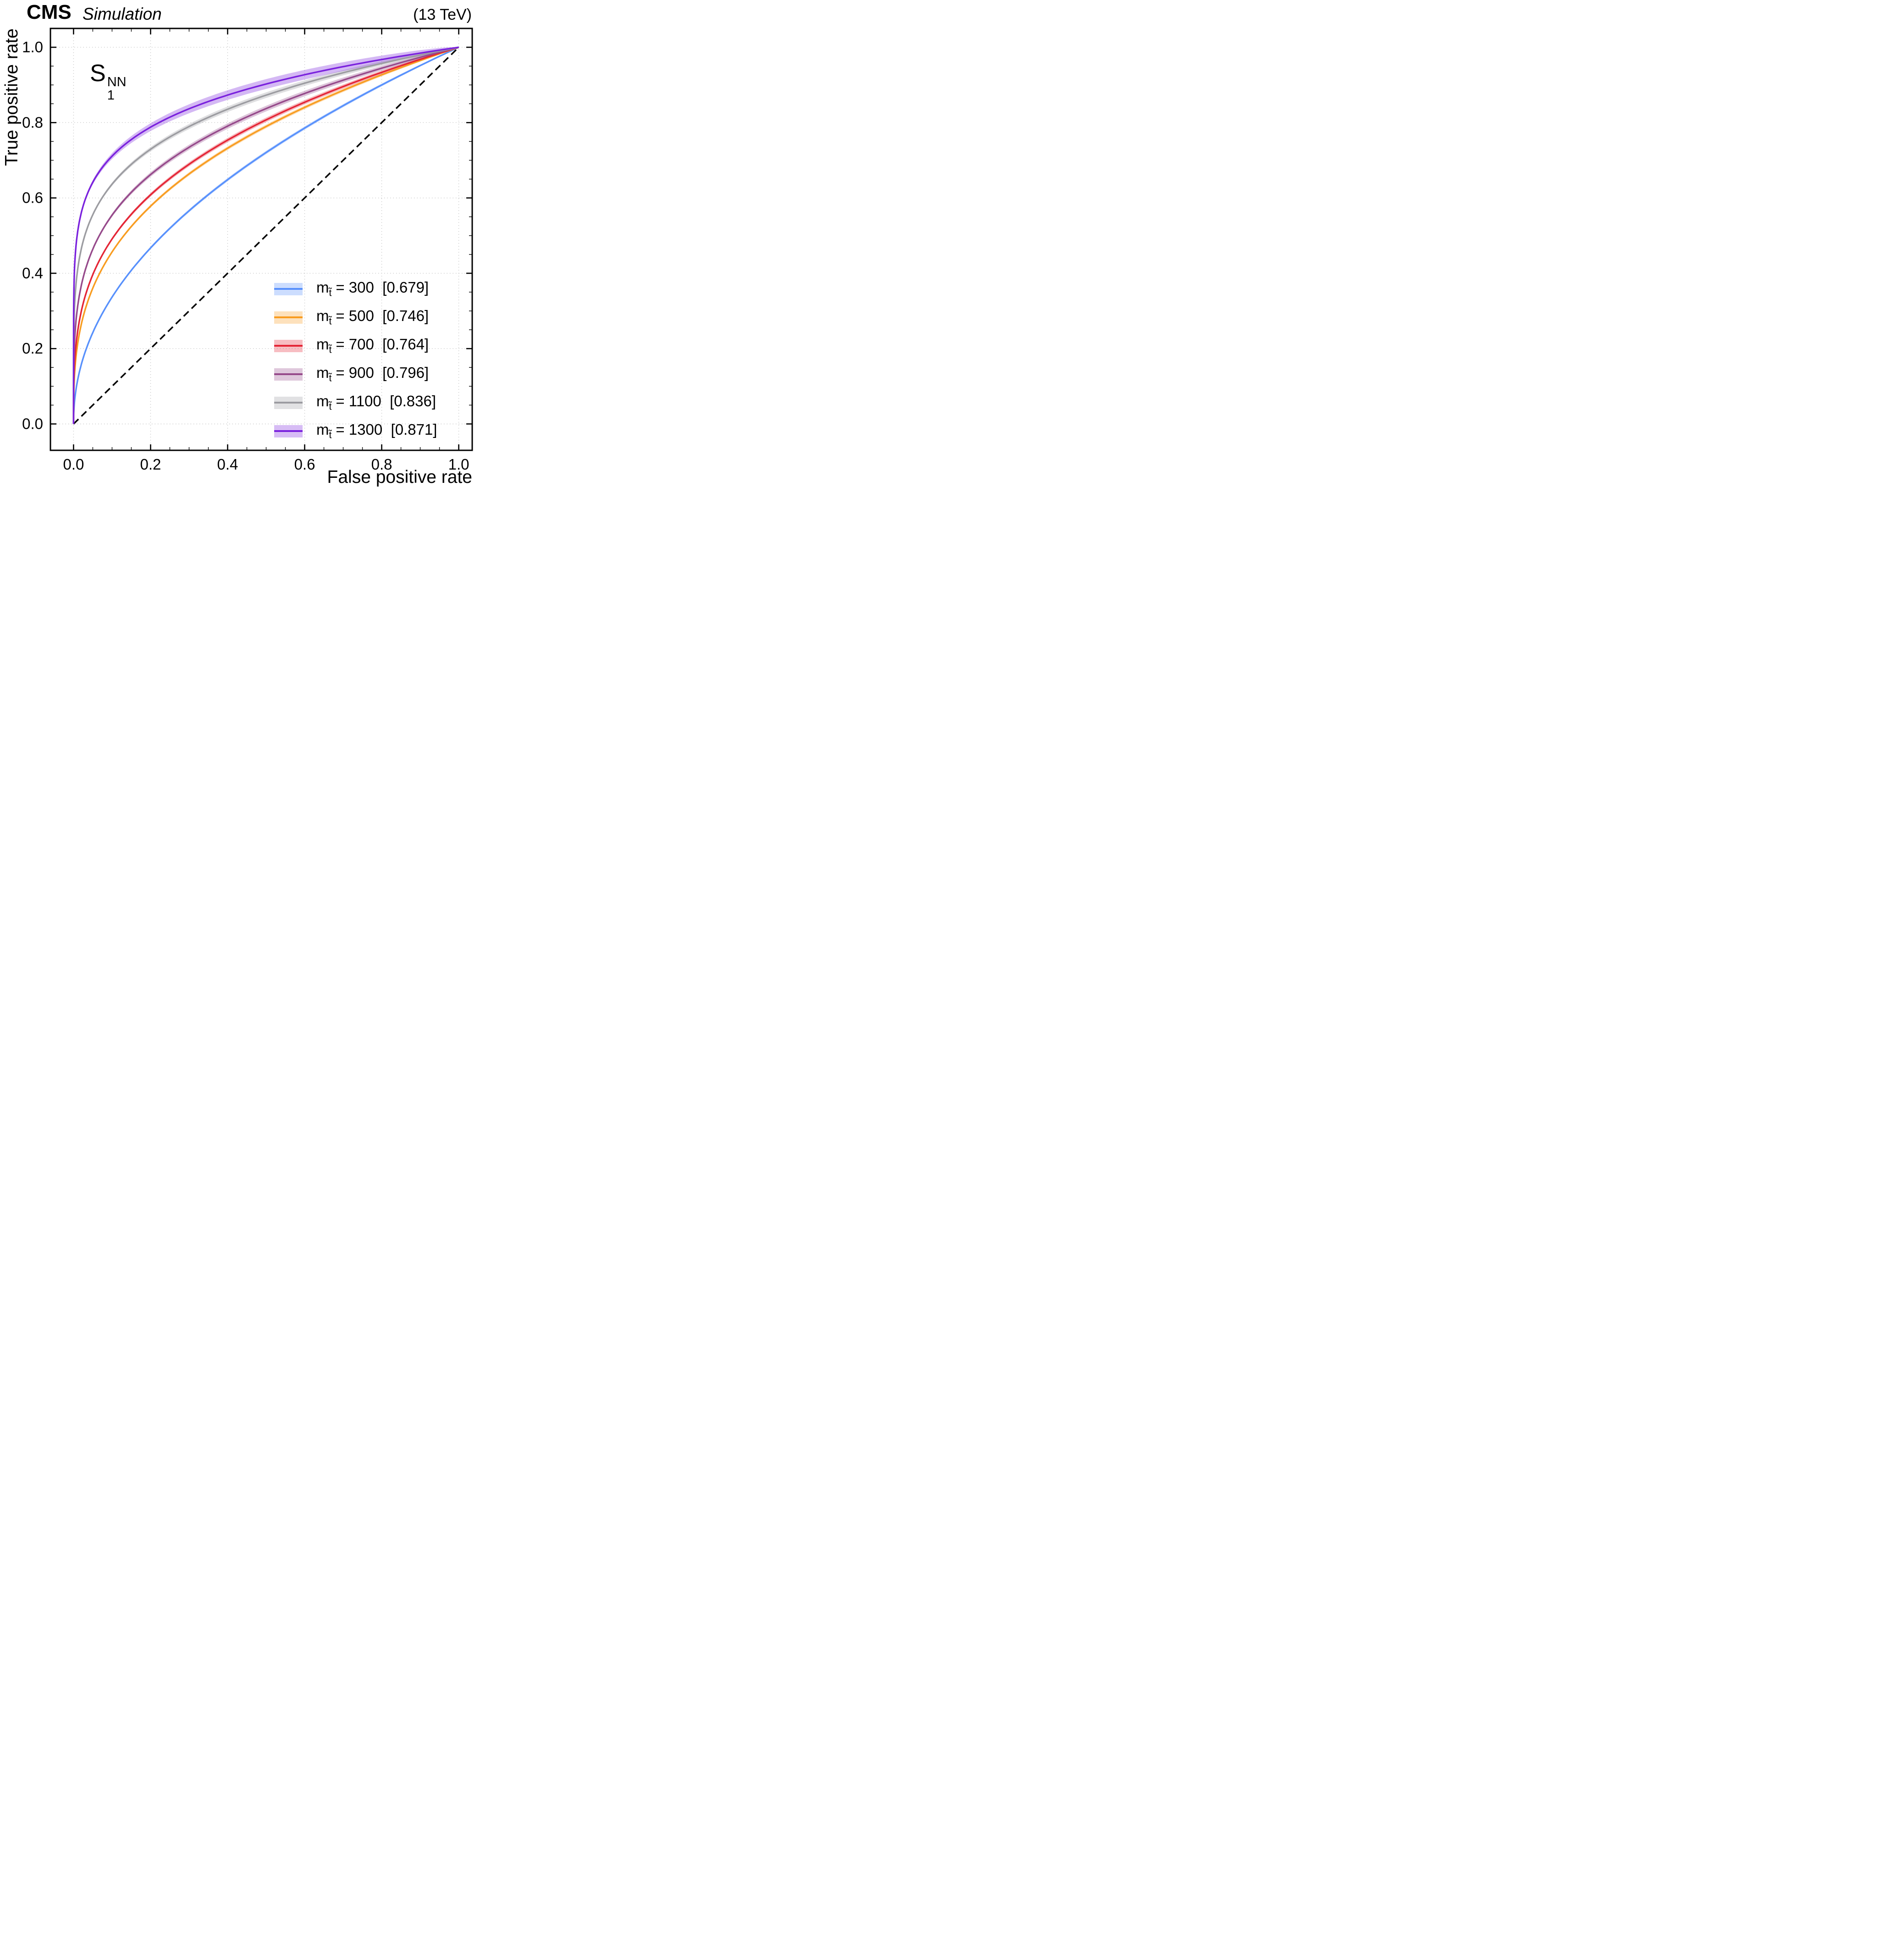 Image resolution: width=1904 pixels, height=1948 pixels. Describe the element at coordinates (304, 464) in the screenshot. I see `x-tick-label: 0.6` at that location.